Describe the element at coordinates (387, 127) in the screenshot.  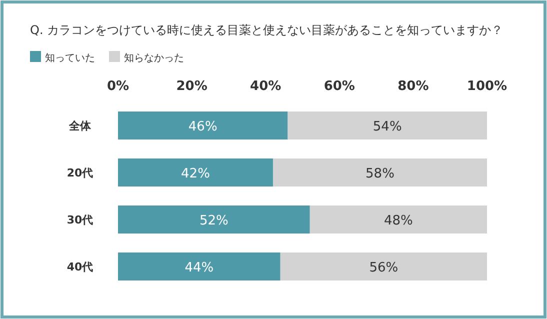
I see `value-label: 54%` at that location.